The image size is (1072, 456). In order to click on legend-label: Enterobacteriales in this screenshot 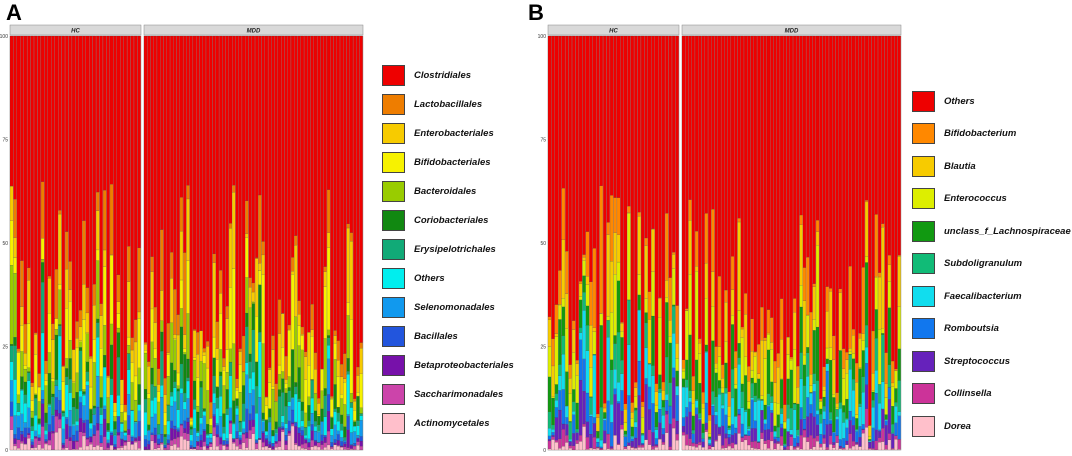, I will do `click(454, 133)`.